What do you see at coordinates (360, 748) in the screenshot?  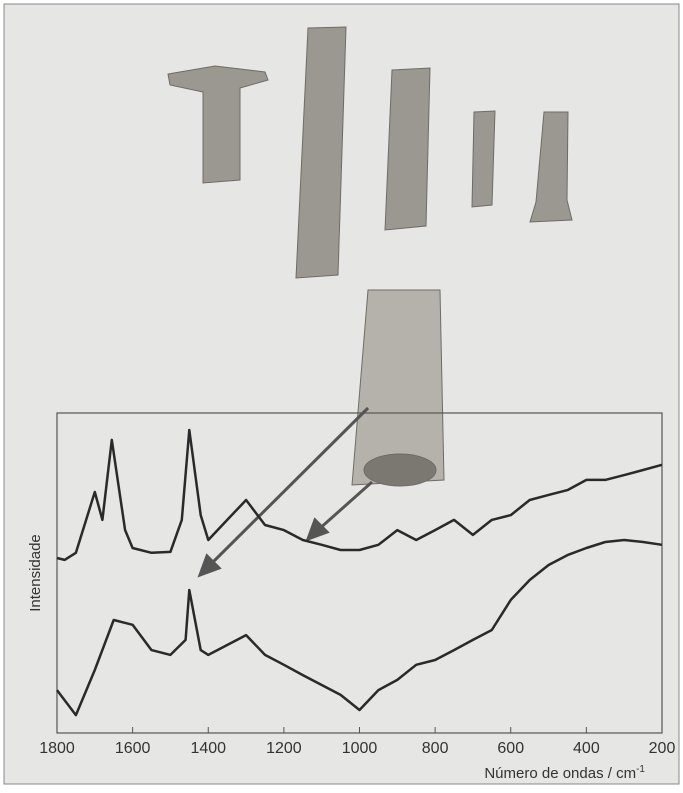 I see `x-tick-label: 1000` at bounding box center [360, 748].